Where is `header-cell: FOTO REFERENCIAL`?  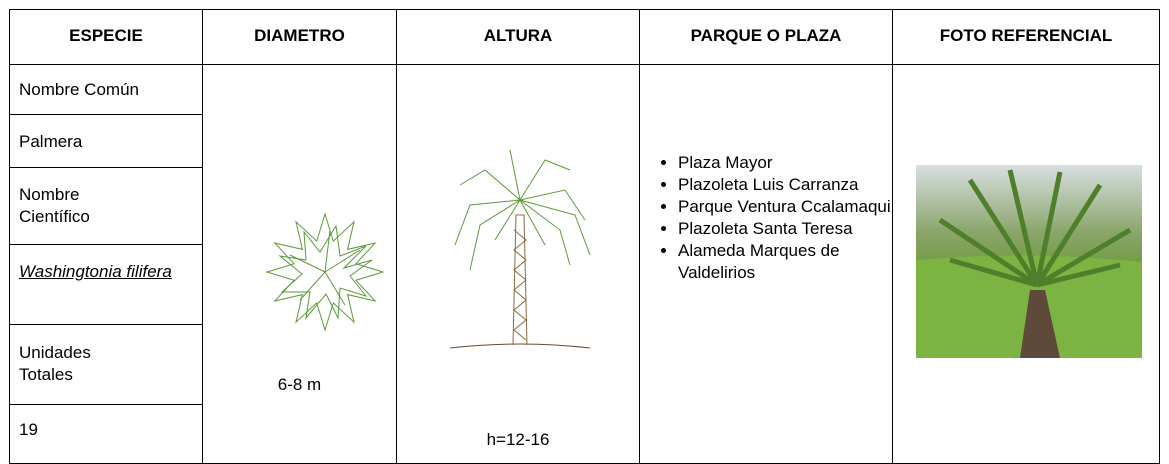 header-cell: FOTO REFERENCIAL is located at coordinates (1026, 37).